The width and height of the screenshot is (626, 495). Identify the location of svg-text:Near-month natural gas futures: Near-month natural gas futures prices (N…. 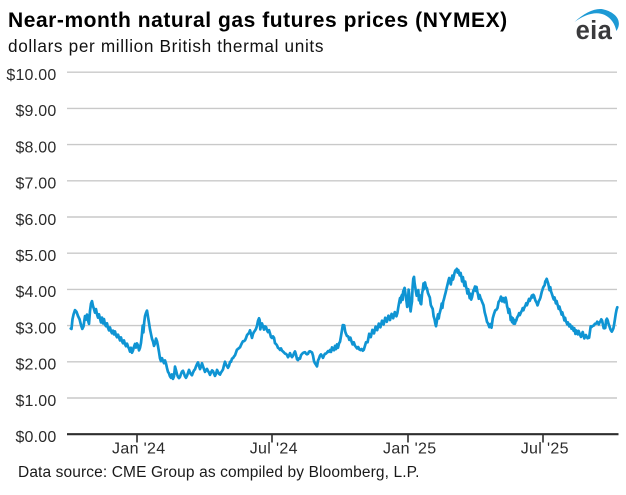
(258, 20).